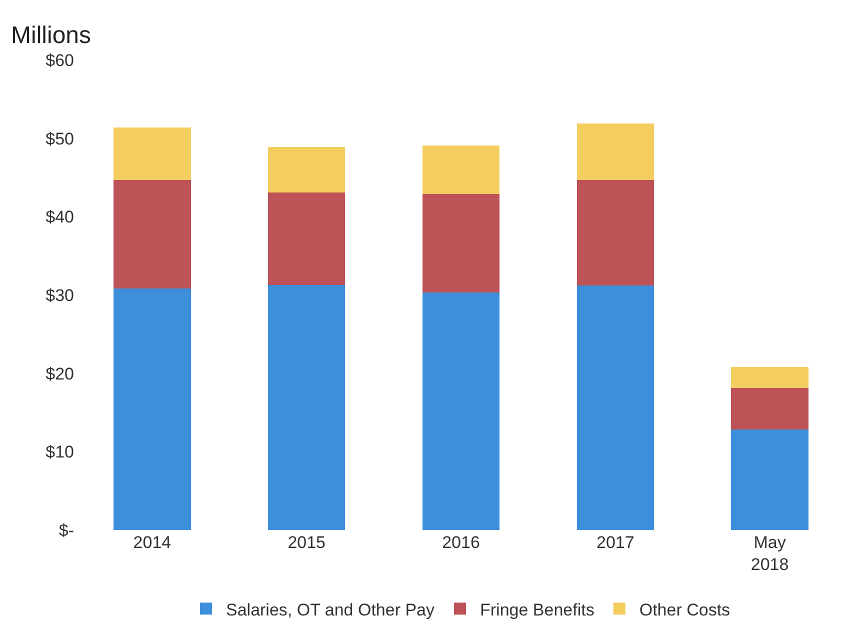 The height and width of the screenshot is (639, 867). What do you see at coordinates (60, 217) in the screenshot?
I see `y-tick-label: $40` at bounding box center [60, 217].